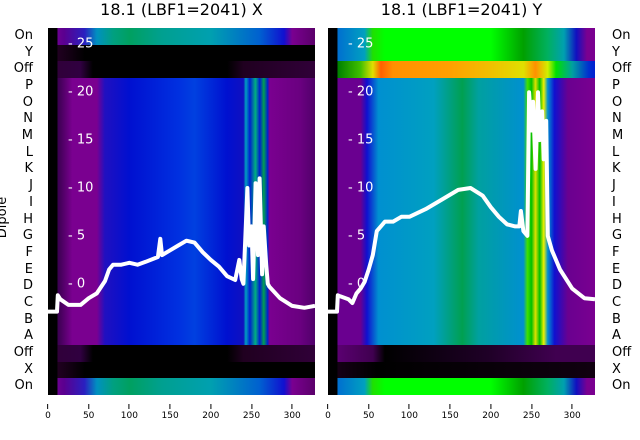  I want to click on series-line, so click(181, 245).